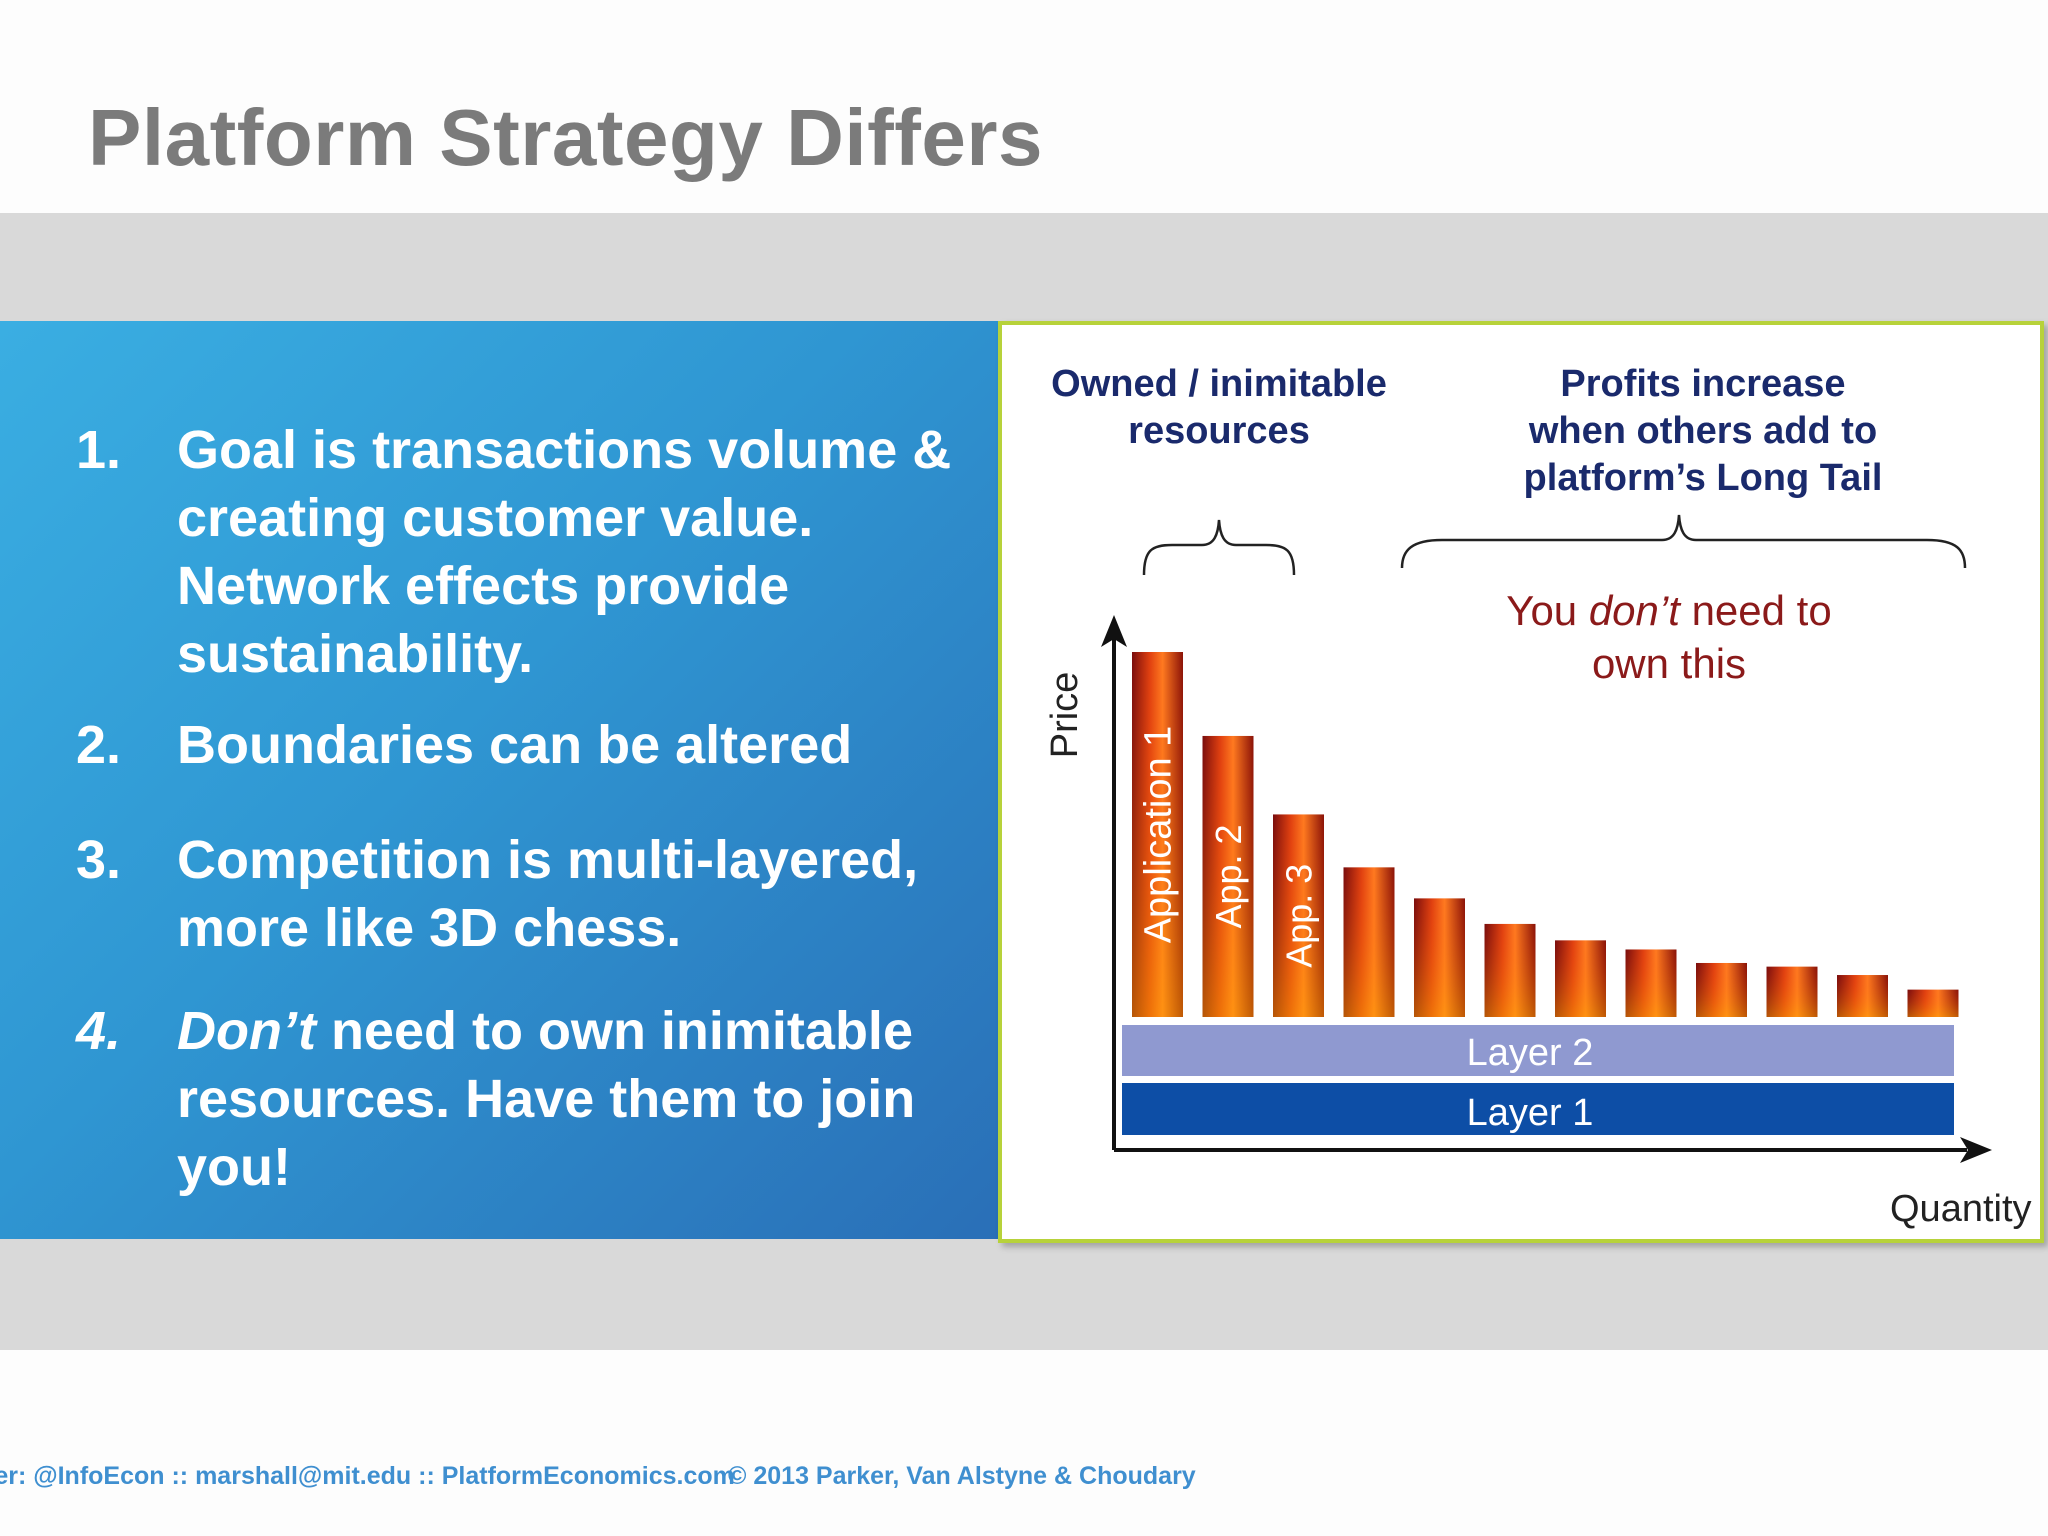  What do you see at coordinates (515, 745) in the screenshot?
I see `list-text: Boundaries can be altered` at bounding box center [515, 745].